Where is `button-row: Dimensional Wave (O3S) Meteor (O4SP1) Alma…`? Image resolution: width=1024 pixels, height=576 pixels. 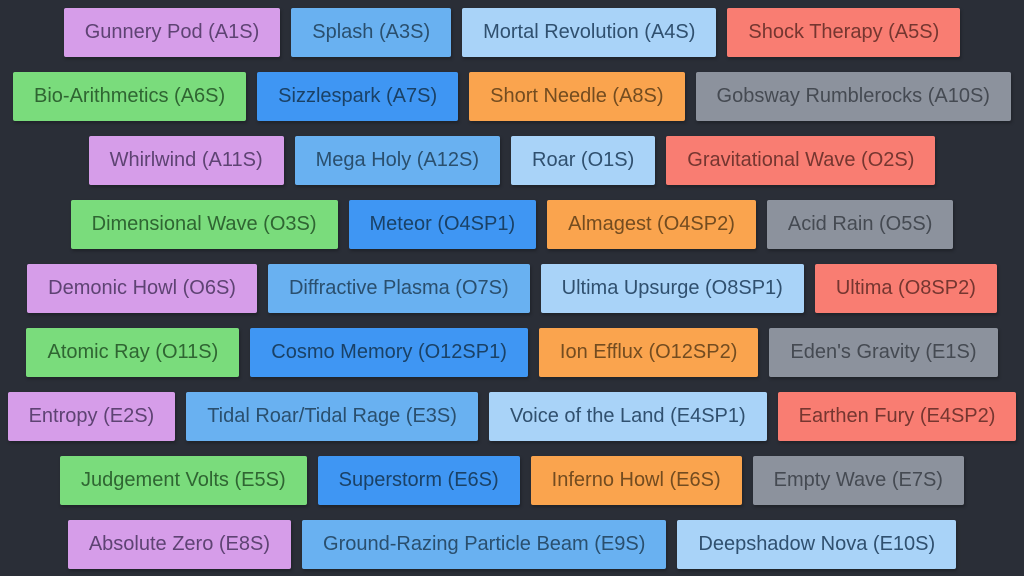
button-row: Dimensional Wave (O3S) Meteor (O4SP1) Alma… is located at coordinates (512, 224).